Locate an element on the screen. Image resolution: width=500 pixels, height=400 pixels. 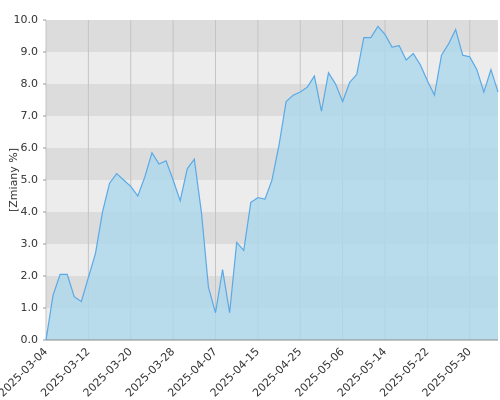
y-tick-label: 8.0 is located at coordinates (30, 83).